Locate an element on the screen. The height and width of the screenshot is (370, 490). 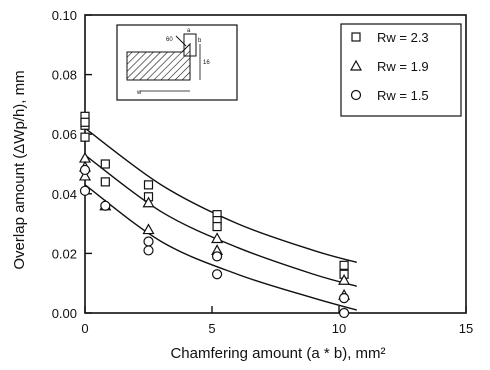
x-axis-title: Chamfering amount (a * b), mm² is located at coordinates (277, 353).